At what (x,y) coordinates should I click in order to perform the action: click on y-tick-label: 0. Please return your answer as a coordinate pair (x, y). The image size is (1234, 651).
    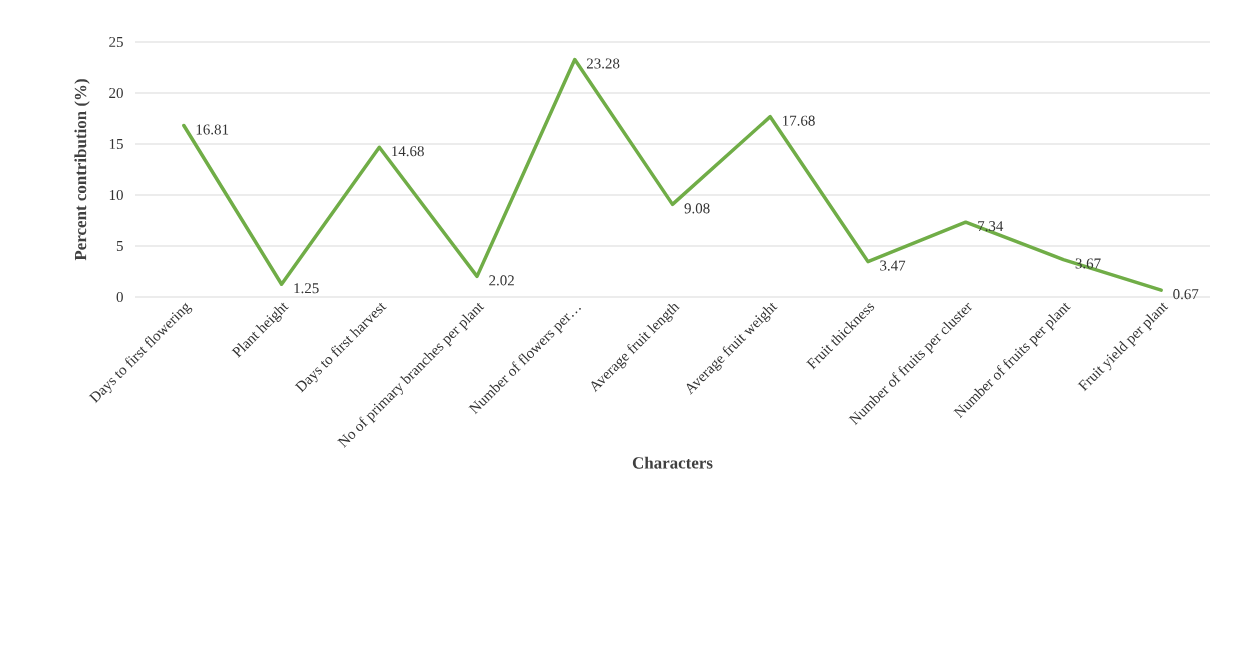
    Looking at the image, I should click on (119, 297).